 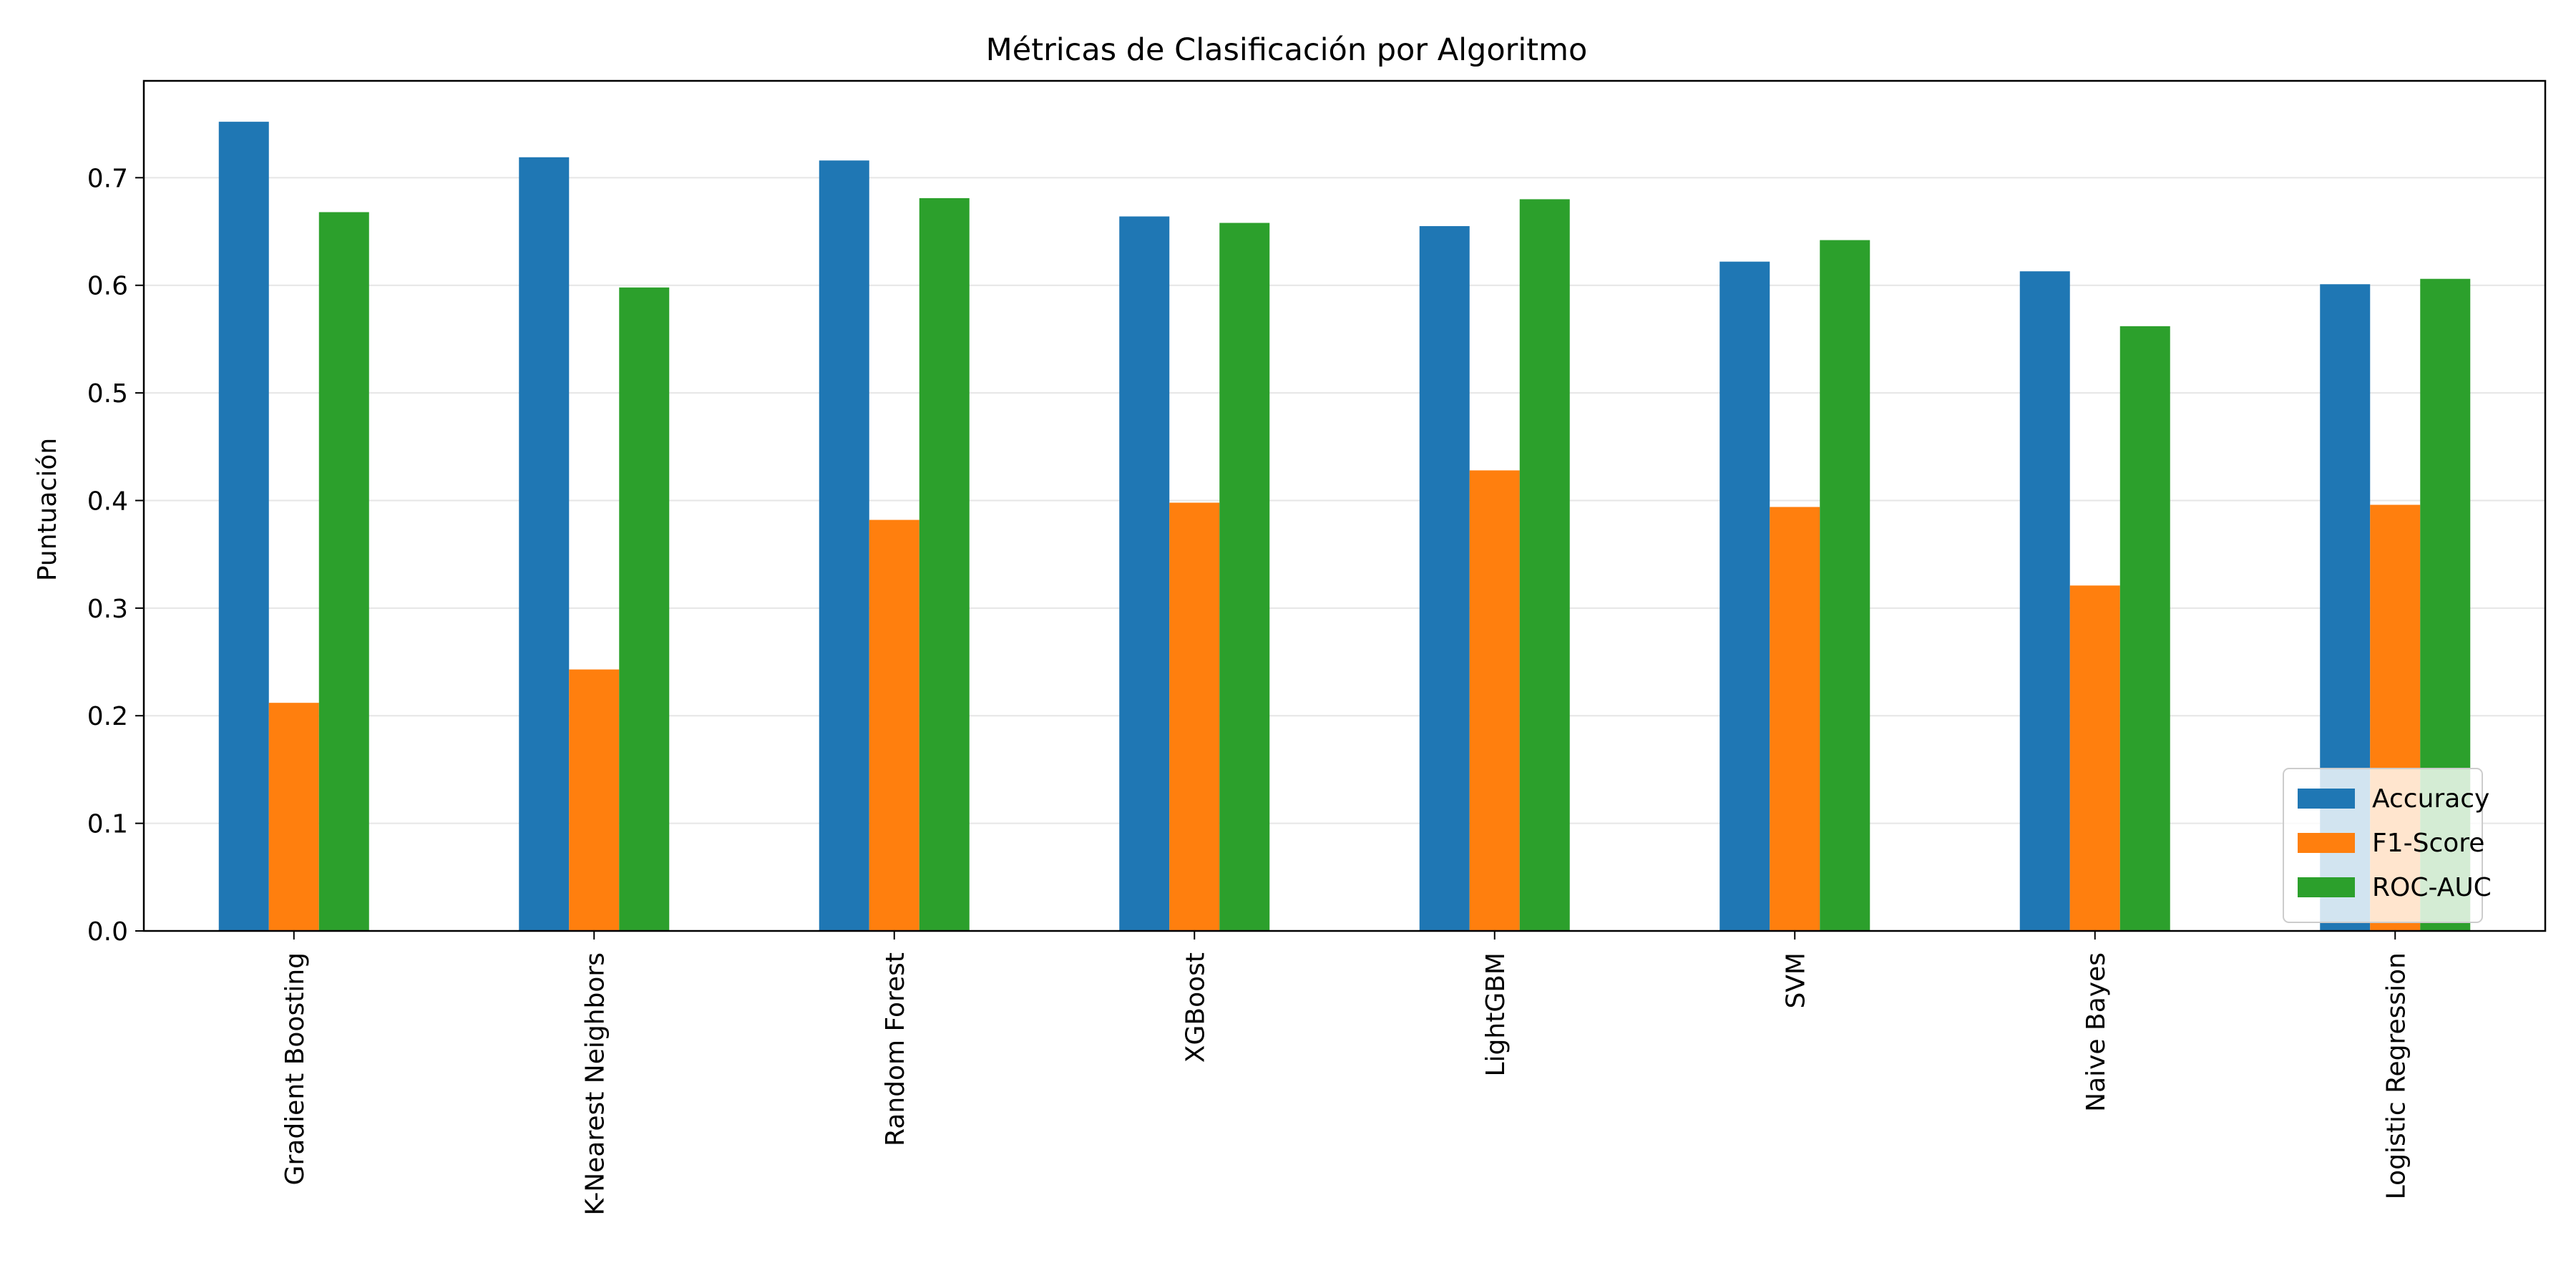 What do you see at coordinates (2096, 1032) in the screenshot?
I see `x-tick-label: Naive Bayes` at bounding box center [2096, 1032].